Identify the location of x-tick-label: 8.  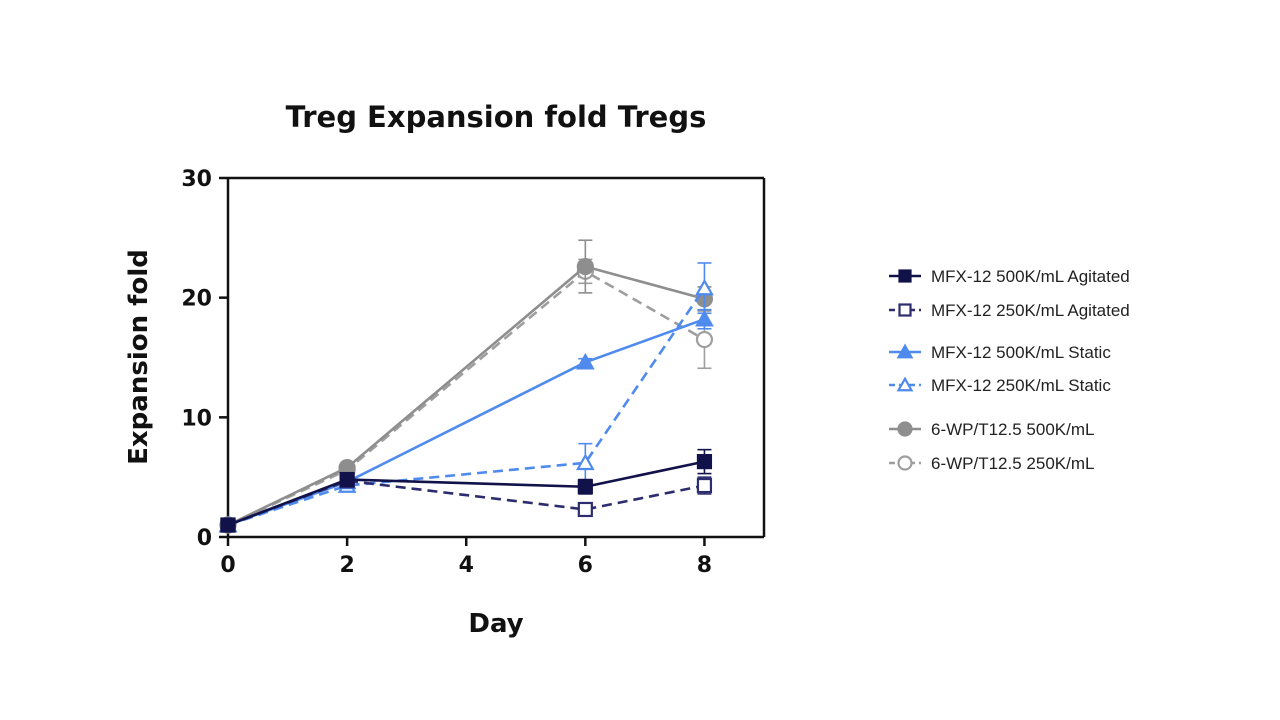
(704, 565).